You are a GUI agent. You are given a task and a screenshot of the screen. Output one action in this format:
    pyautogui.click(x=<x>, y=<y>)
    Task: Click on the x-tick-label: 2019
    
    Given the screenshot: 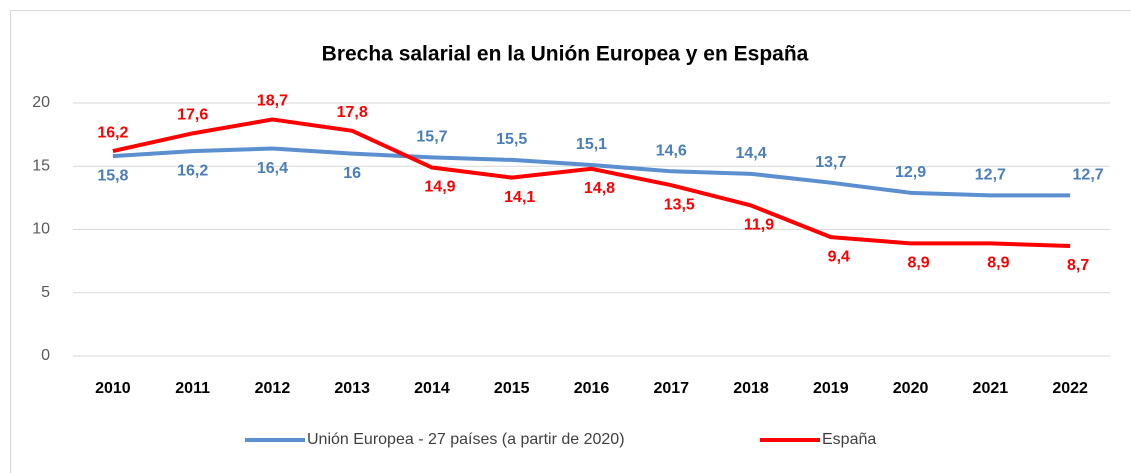 What is the action you would take?
    pyautogui.click(x=831, y=388)
    